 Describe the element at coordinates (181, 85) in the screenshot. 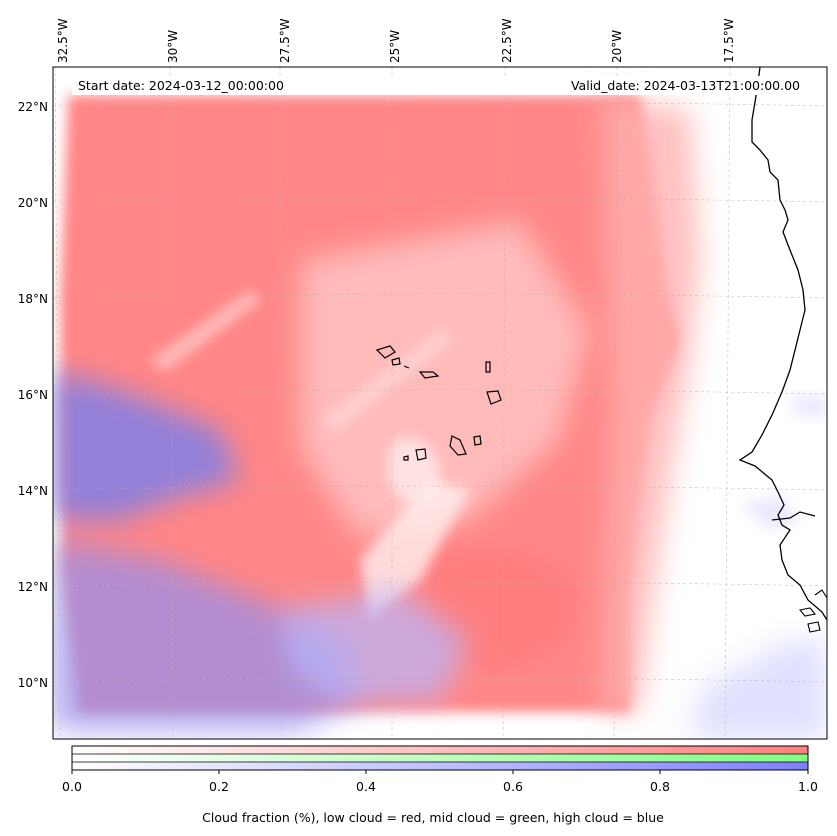

I see `start-date-label: Start date: 2024-03-12_00:00:00` at that location.